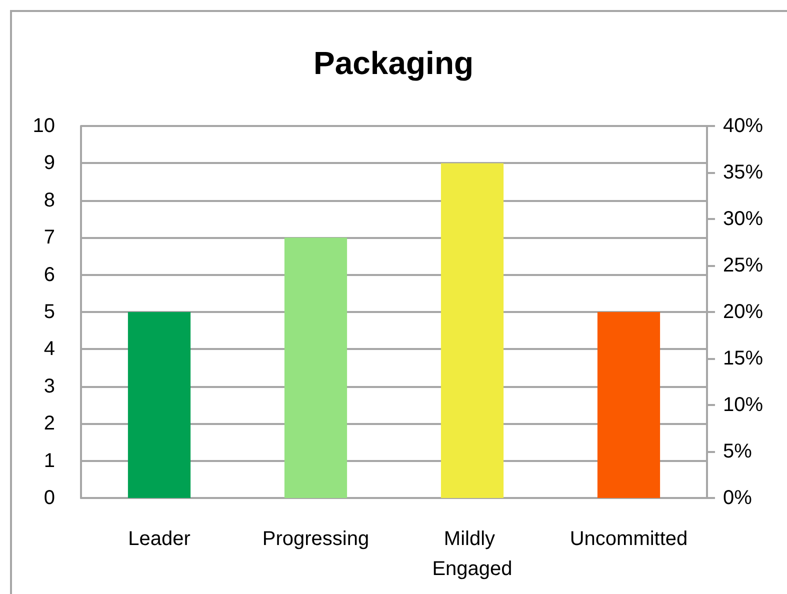  What do you see at coordinates (49, 349) in the screenshot?
I see `y-tick-label: 4` at bounding box center [49, 349].